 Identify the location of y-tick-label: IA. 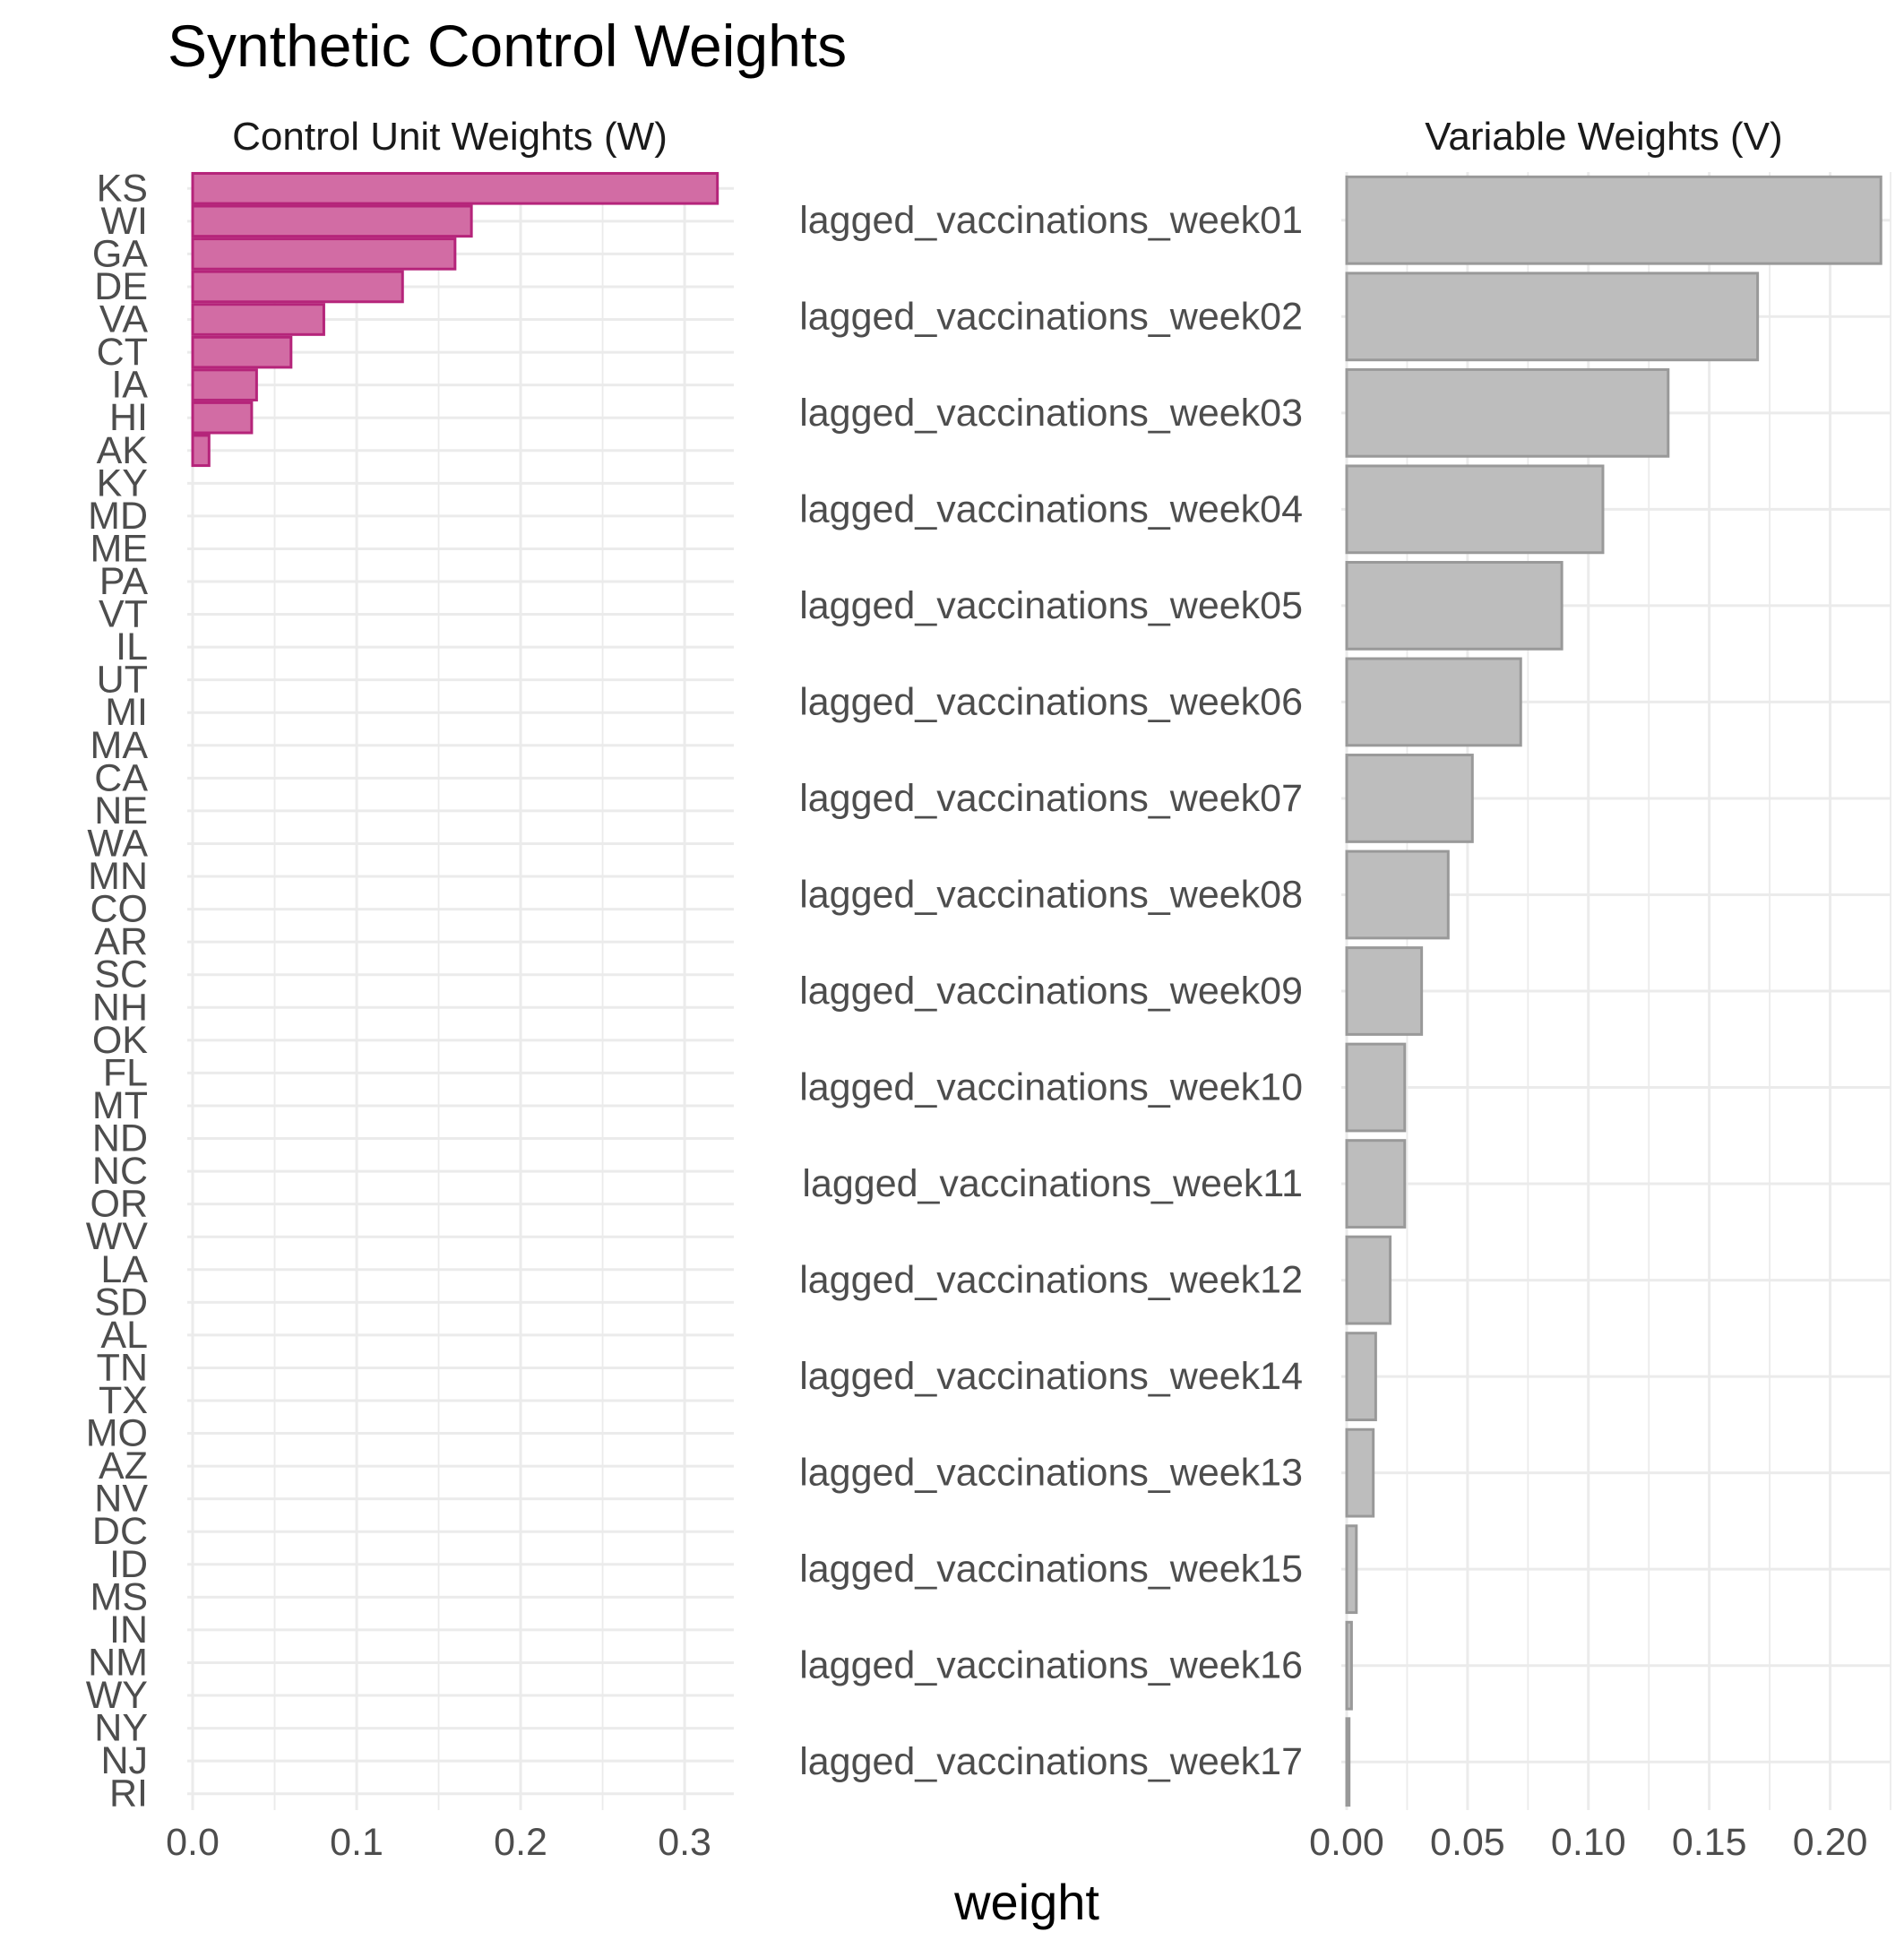
(129, 385).